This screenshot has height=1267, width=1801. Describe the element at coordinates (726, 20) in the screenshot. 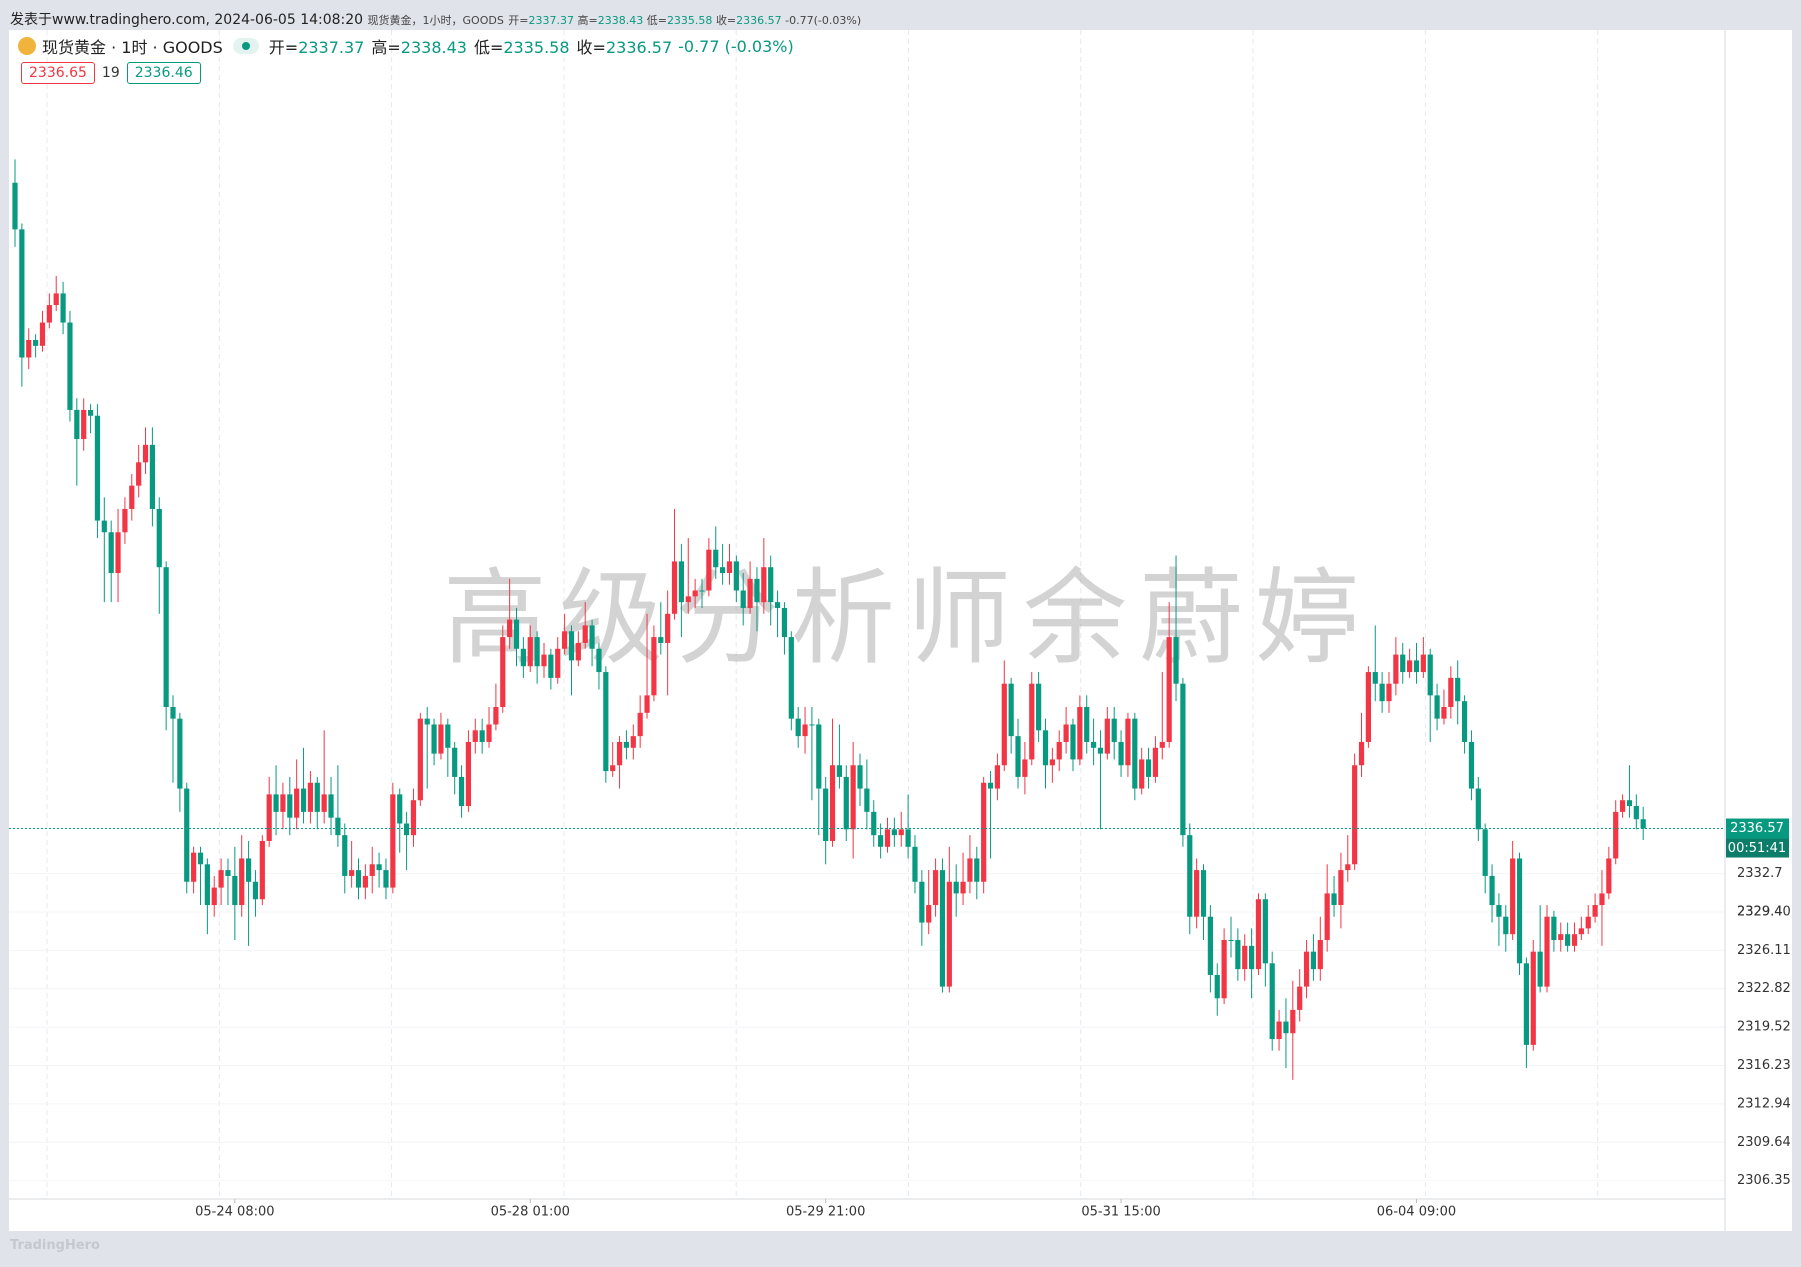

I see `ohlc-label: 收=` at that location.